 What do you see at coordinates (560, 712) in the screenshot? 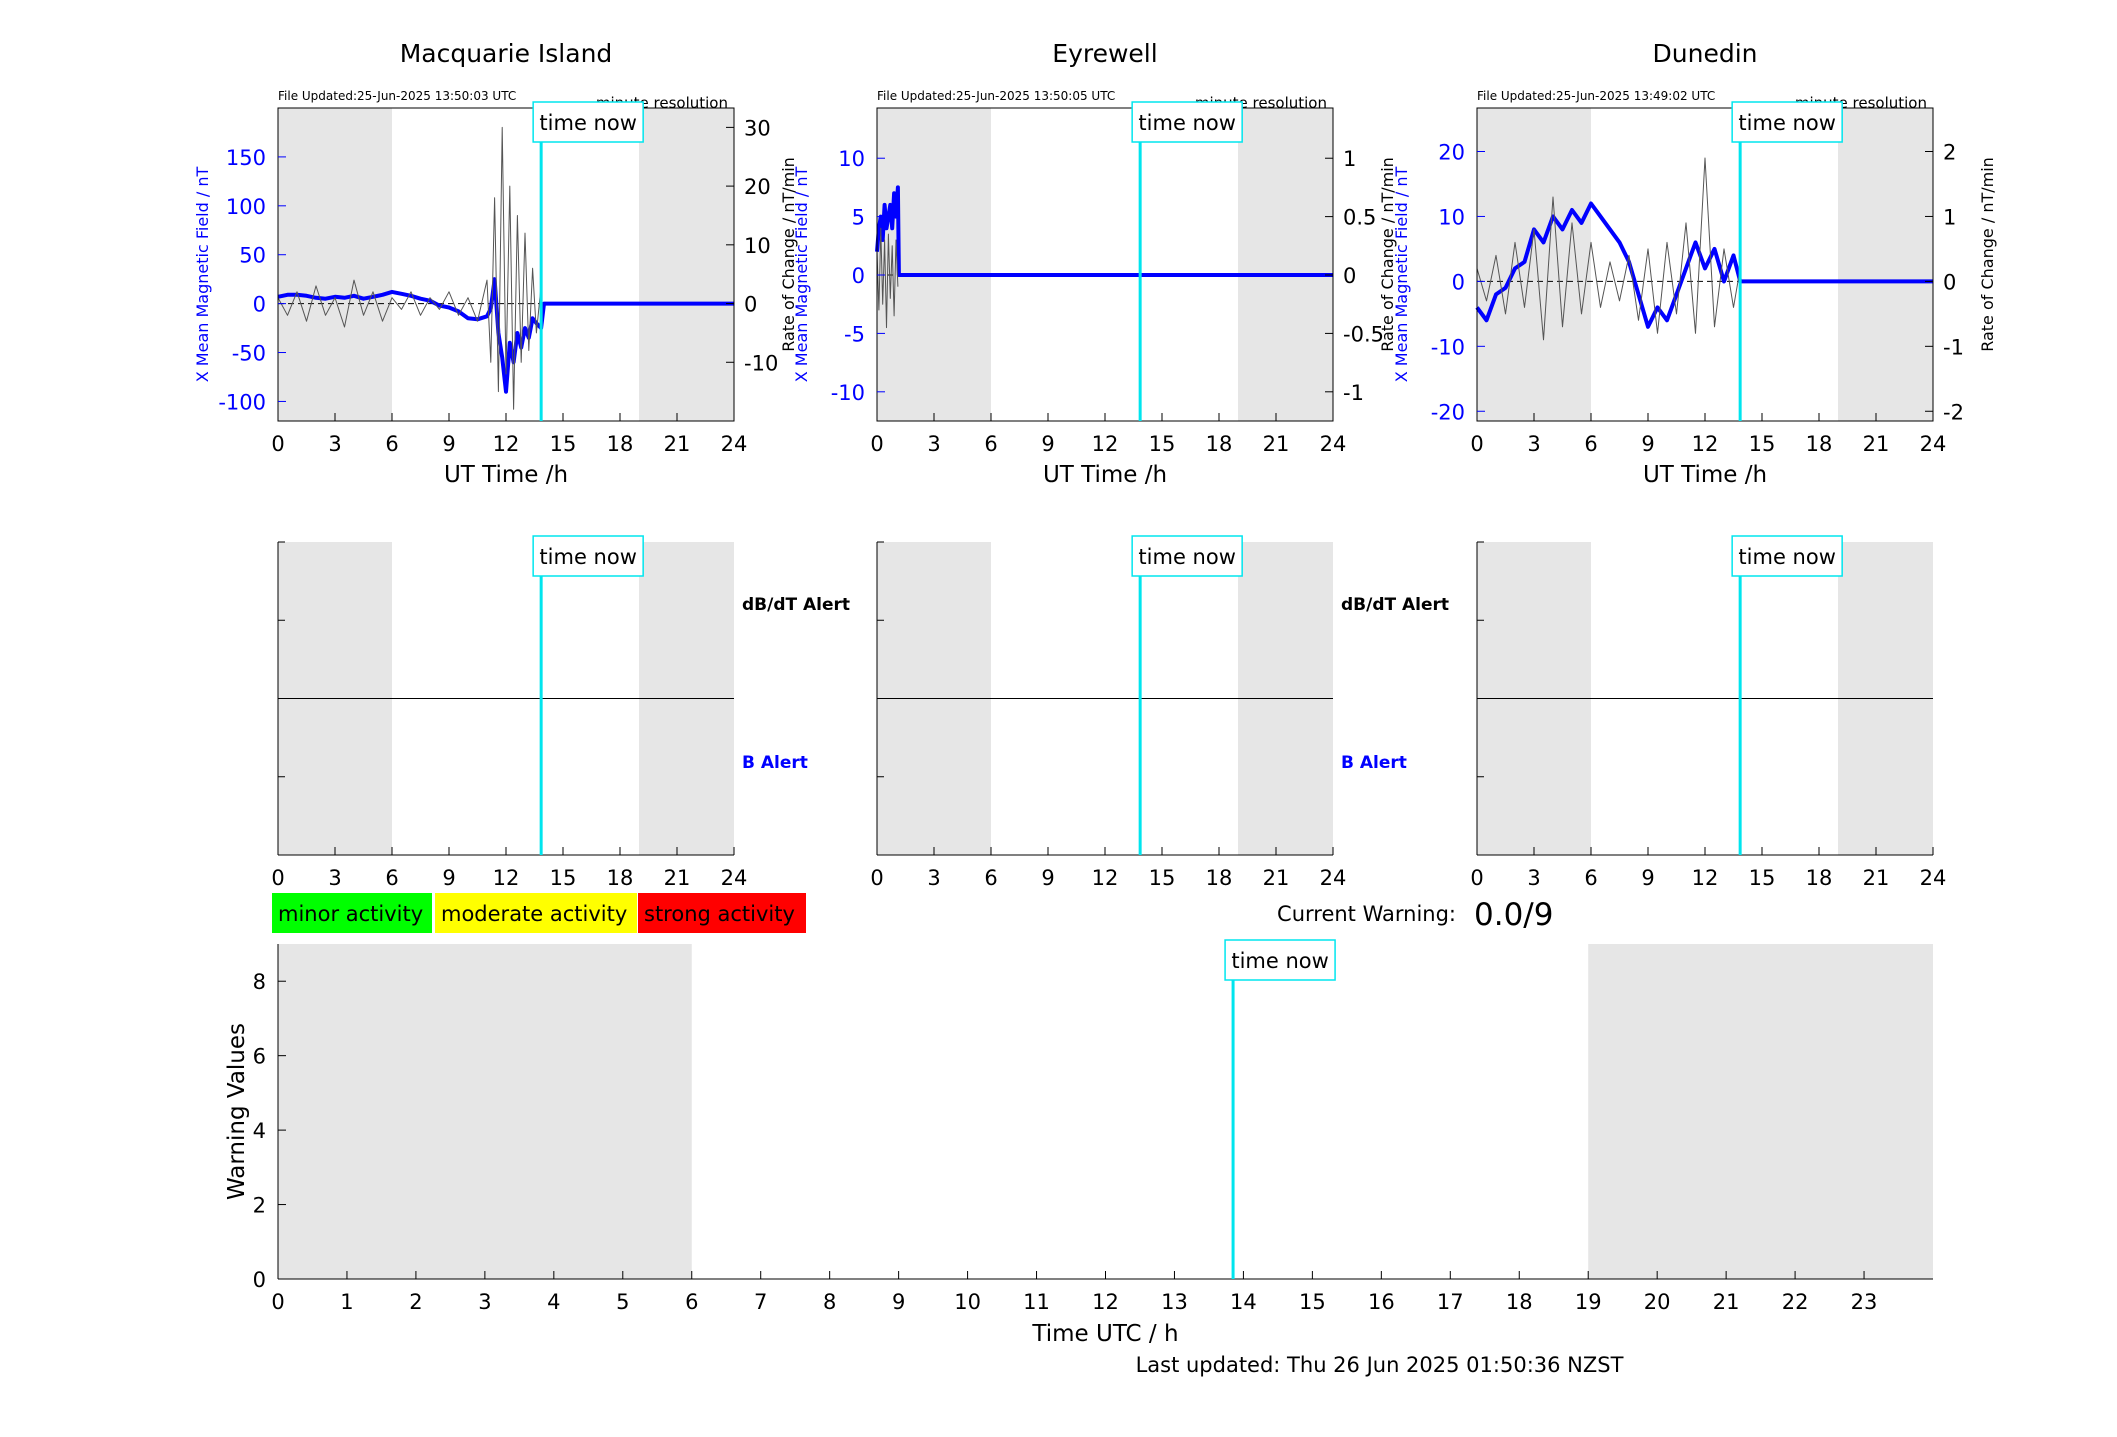
I see `alert-panel-0: 0 3 6 9 12 15 18 21 24 dB/dT Alert B Alert time now` at bounding box center [560, 712].